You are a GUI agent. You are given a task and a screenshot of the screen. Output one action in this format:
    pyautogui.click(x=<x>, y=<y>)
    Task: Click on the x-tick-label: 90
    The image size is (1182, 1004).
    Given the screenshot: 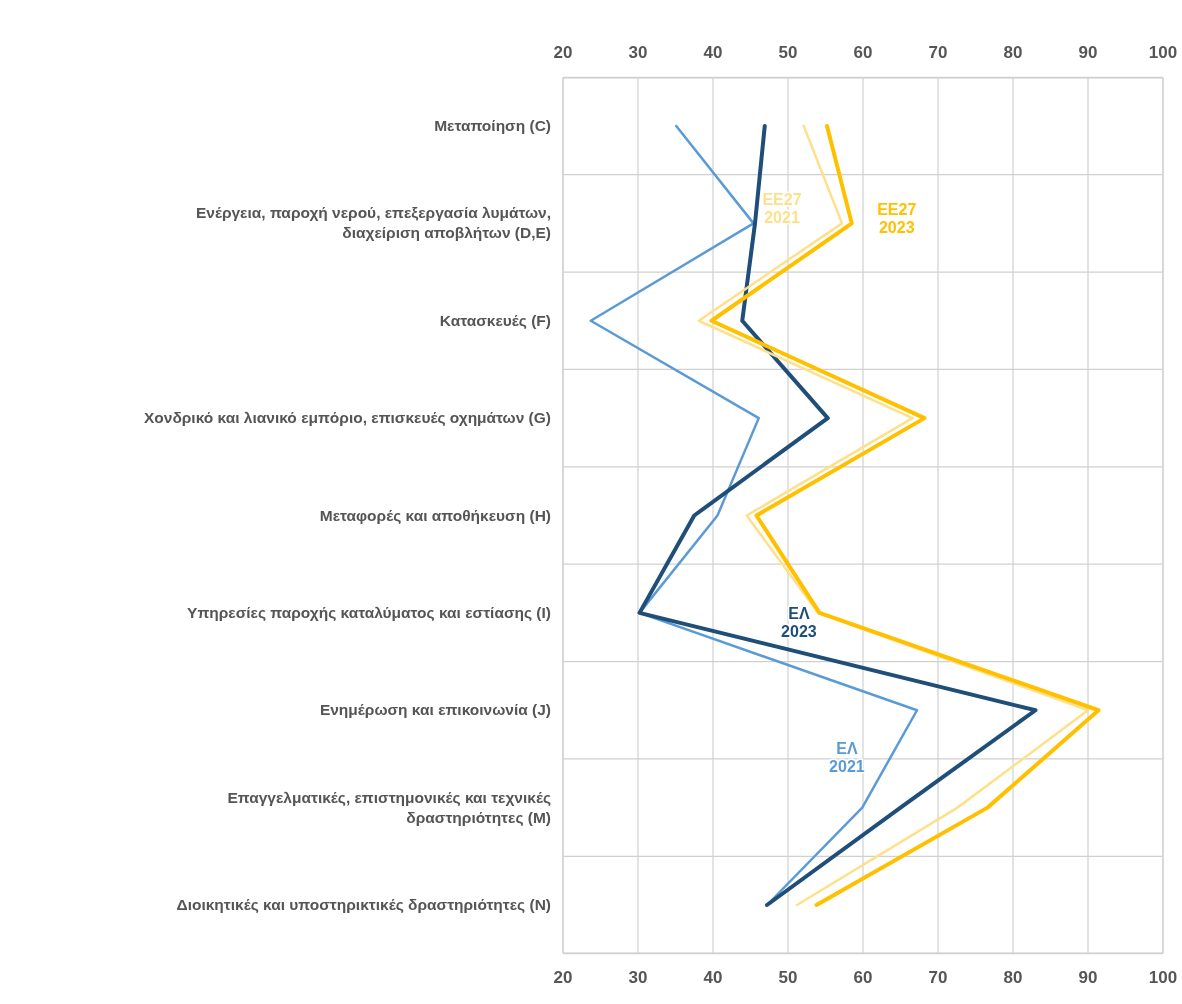 What is the action you would take?
    pyautogui.click(x=1088, y=977)
    